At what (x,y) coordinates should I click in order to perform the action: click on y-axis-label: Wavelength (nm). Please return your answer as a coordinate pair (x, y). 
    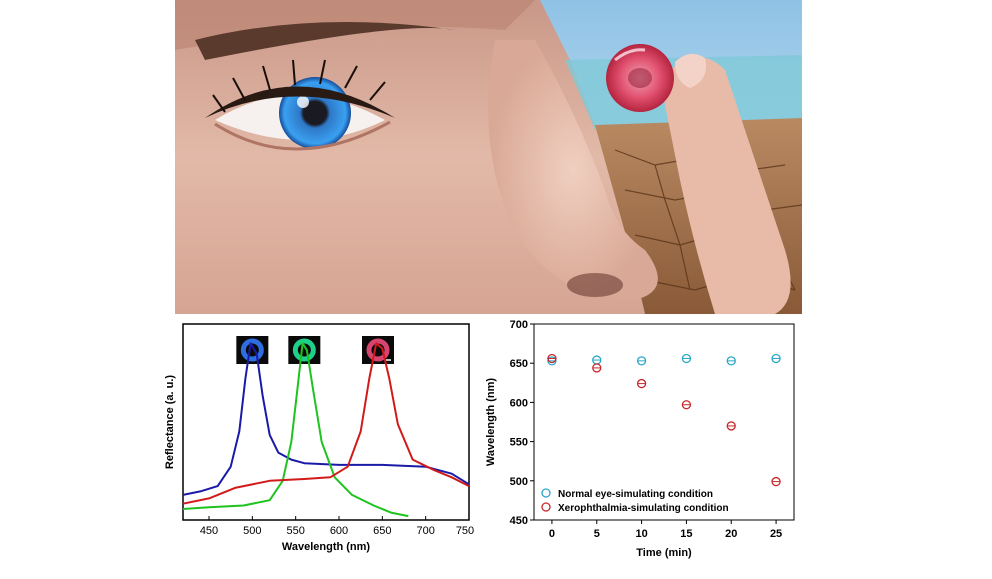
    Looking at the image, I should click on (491, 422).